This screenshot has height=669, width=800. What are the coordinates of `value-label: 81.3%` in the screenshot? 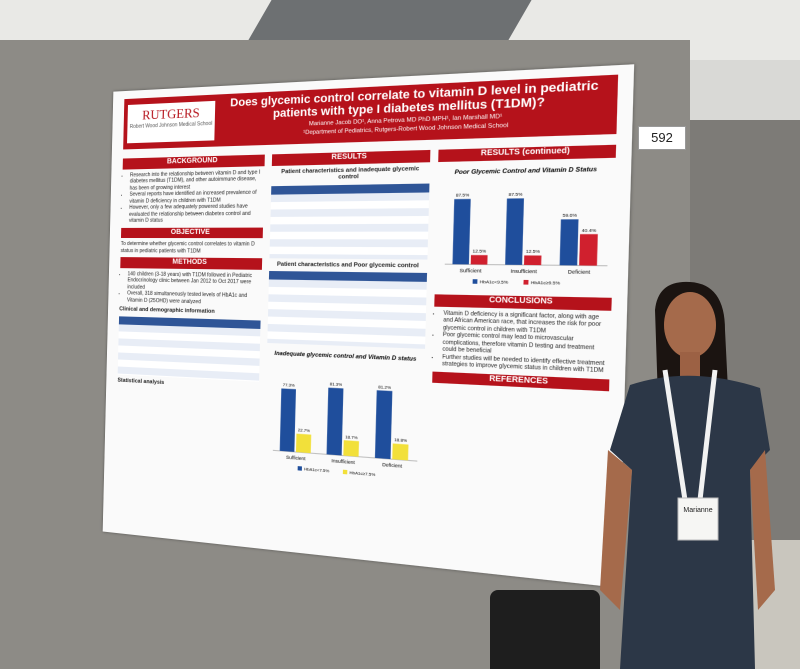 It's located at (336, 384).